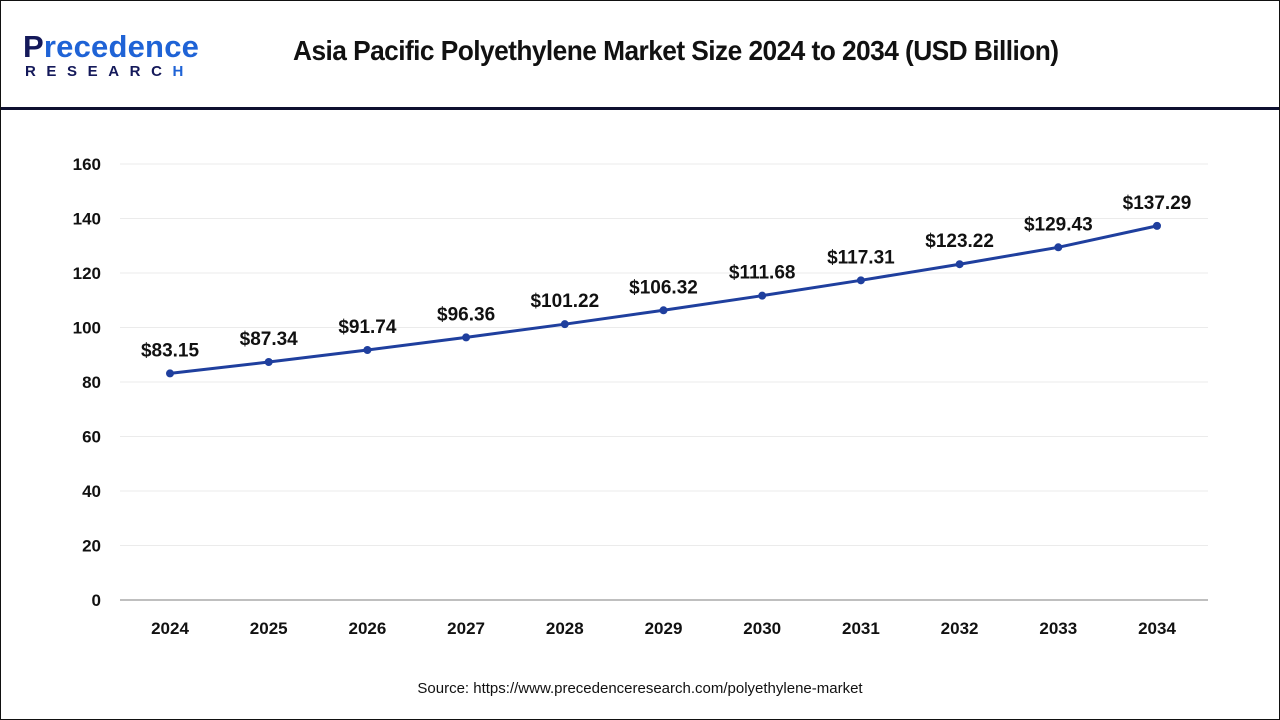 This screenshot has height=720, width=1280. Describe the element at coordinates (111, 46) in the screenshot. I see `logo-wordmark: Precedence` at that location.